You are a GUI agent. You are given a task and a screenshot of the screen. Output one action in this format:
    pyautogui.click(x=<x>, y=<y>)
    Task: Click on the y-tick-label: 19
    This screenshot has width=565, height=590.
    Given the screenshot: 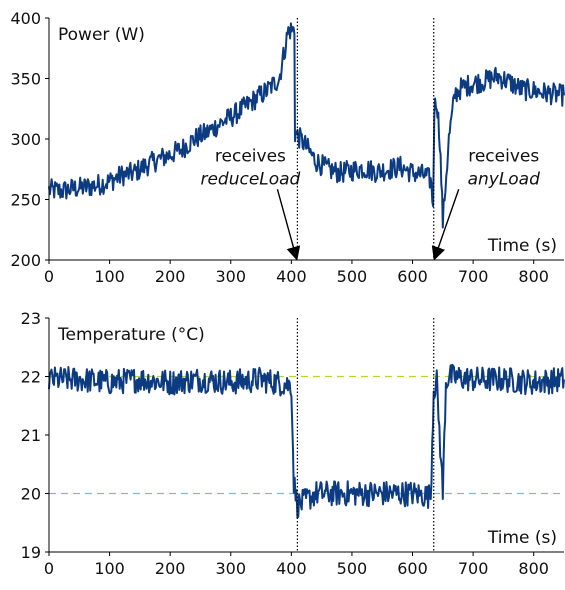 What is the action you would take?
    pyautogui.click(x=31, y=552)
    